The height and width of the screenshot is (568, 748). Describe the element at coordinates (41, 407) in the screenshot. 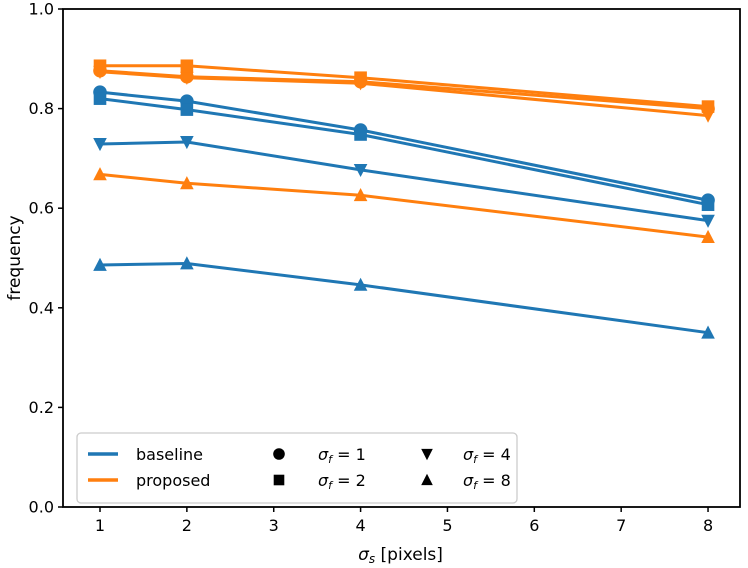

I see `y-tick-label: 0.2` at that location.